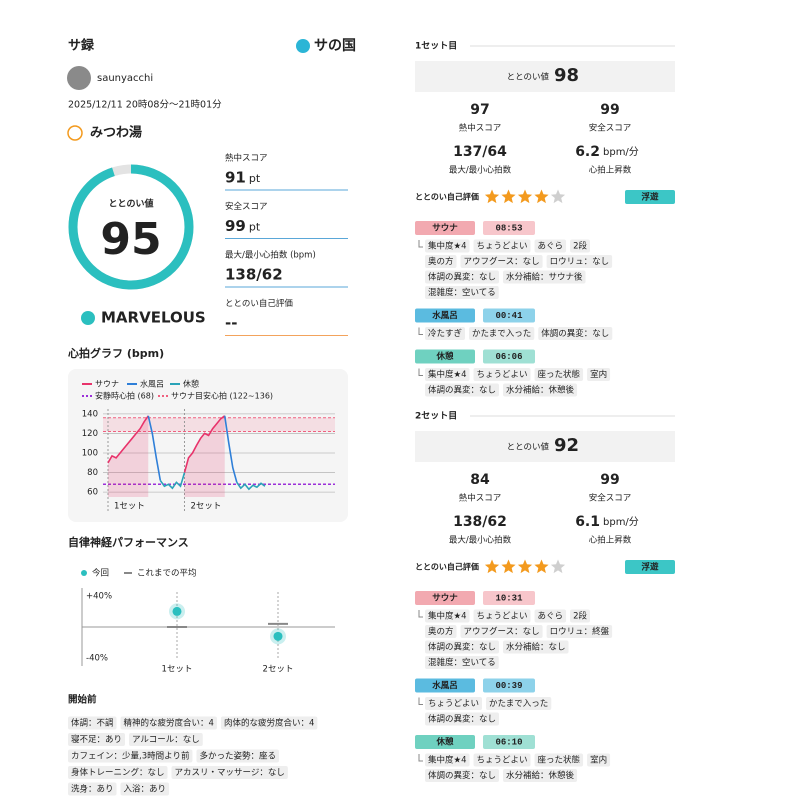 The image size is (800, 800). Describe the element at coordinates (508, 357) in the screenshot. I see `phase-time: 06:06` at that location.